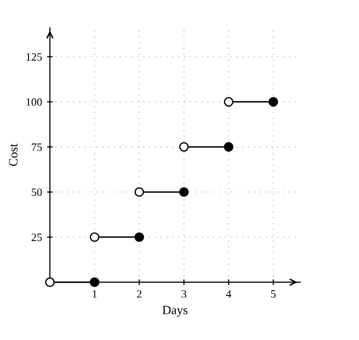 This screenshot has height=340, width=359. I want to click on y-tick-label: 125, so click(34, 57).